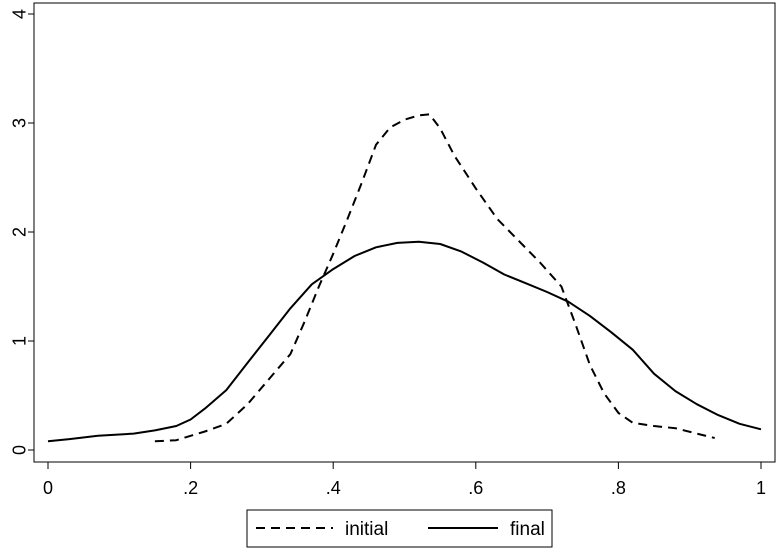  I want to click on x-tick-label: .6, so click(475, 488).